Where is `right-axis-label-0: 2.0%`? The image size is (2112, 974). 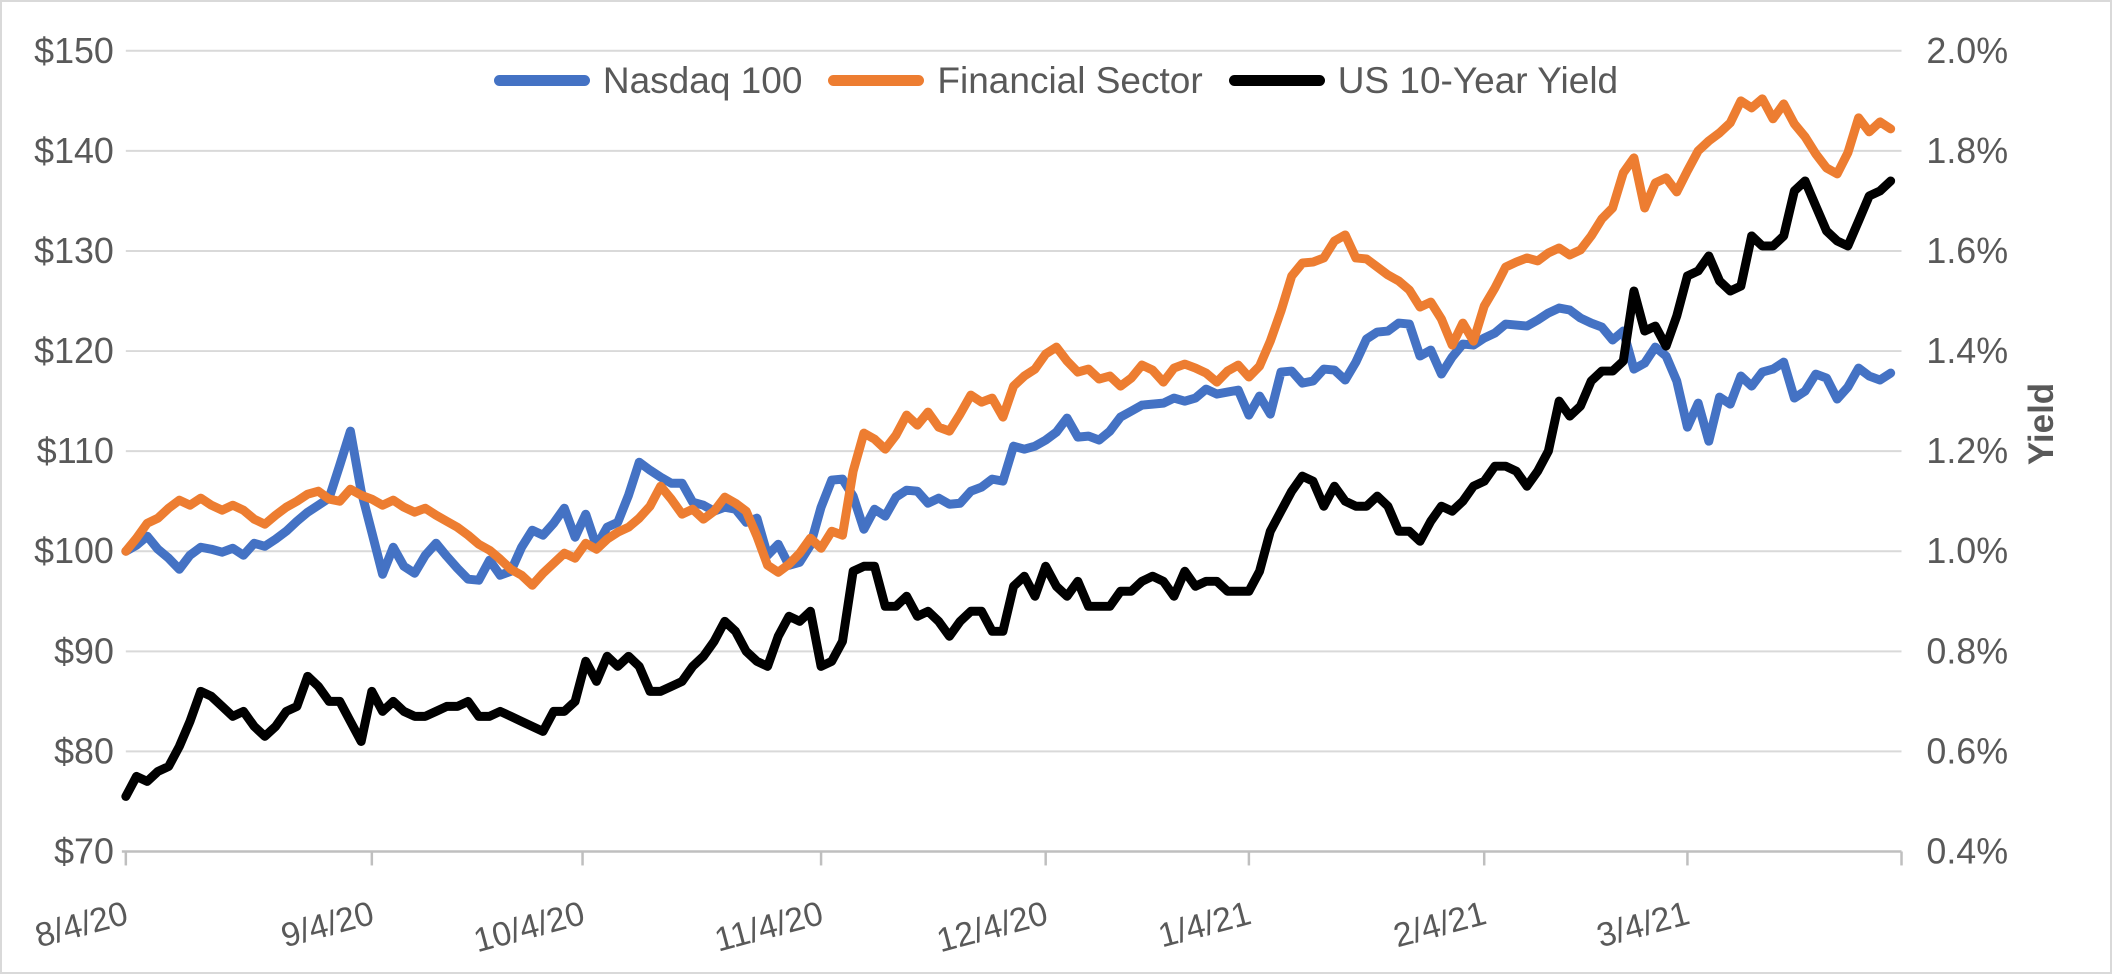
right-axis-label-0: 2.0% is located at coordinates (1967, 51).